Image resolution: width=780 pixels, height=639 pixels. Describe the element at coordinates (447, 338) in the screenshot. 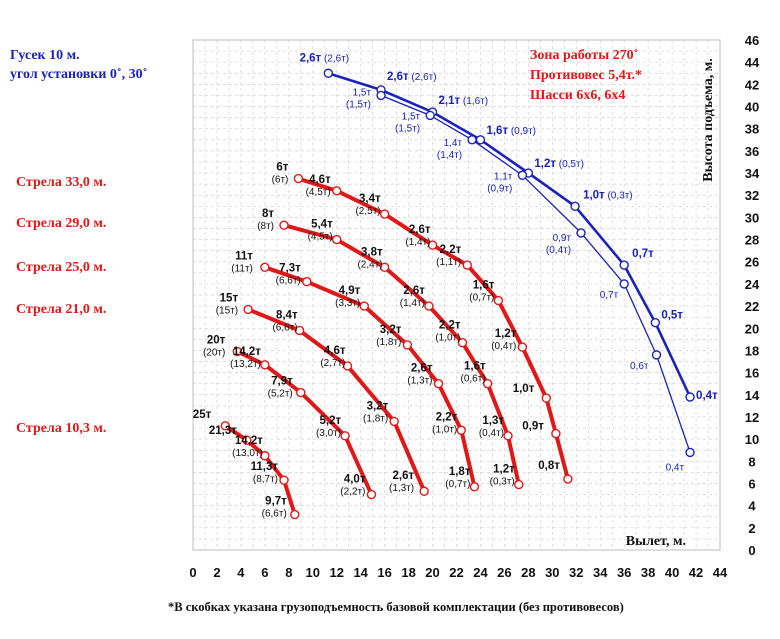

I see `data-sublabel: (1,0т)` at that location.